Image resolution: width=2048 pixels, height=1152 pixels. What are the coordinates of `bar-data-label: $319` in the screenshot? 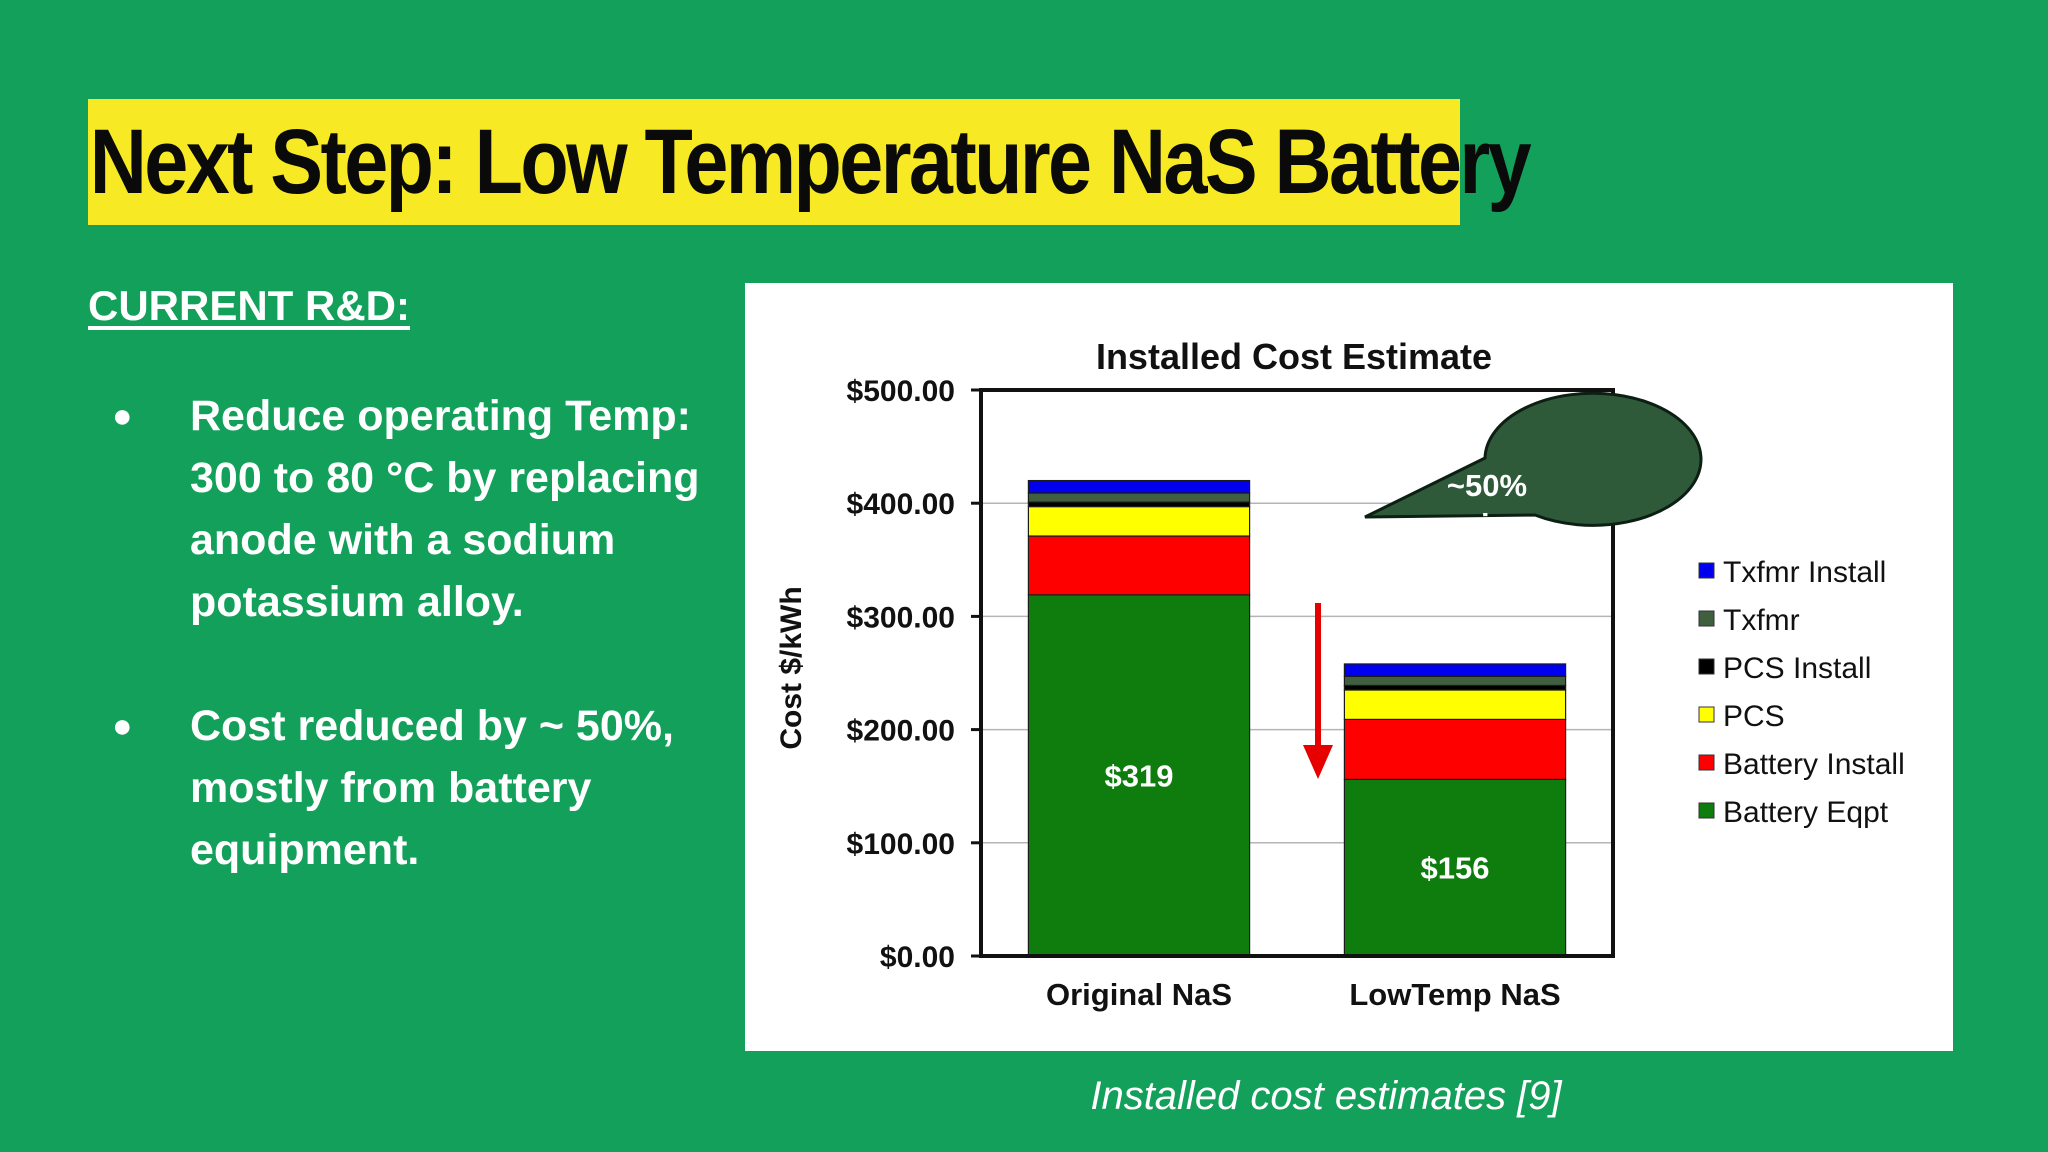 It's located at (1139, 775).